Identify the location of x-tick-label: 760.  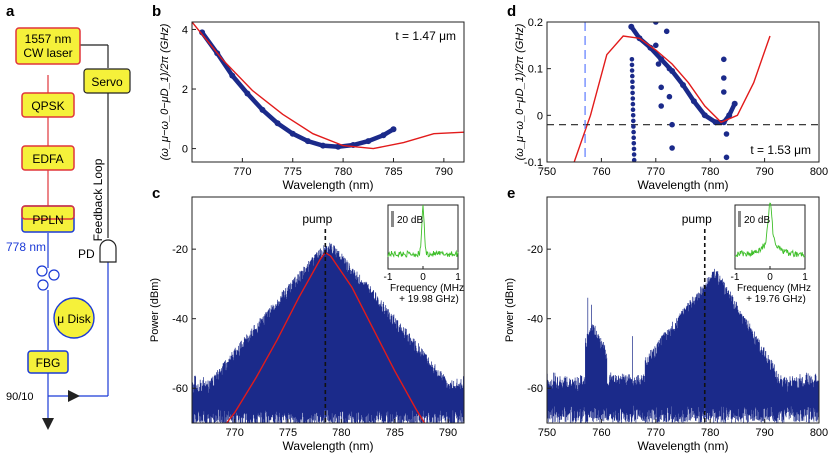
(601, 172).